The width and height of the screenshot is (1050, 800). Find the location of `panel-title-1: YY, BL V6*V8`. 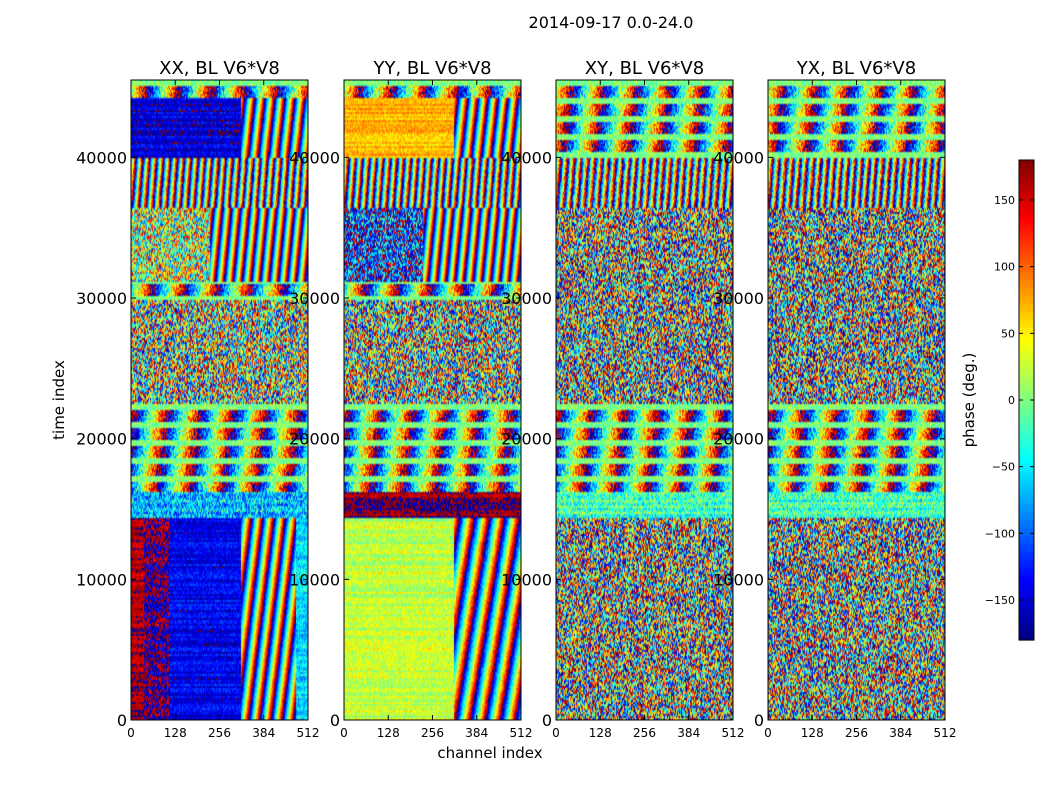

panel-title-1: YY, BL V6*V8 is located at coordinates (431, 68).